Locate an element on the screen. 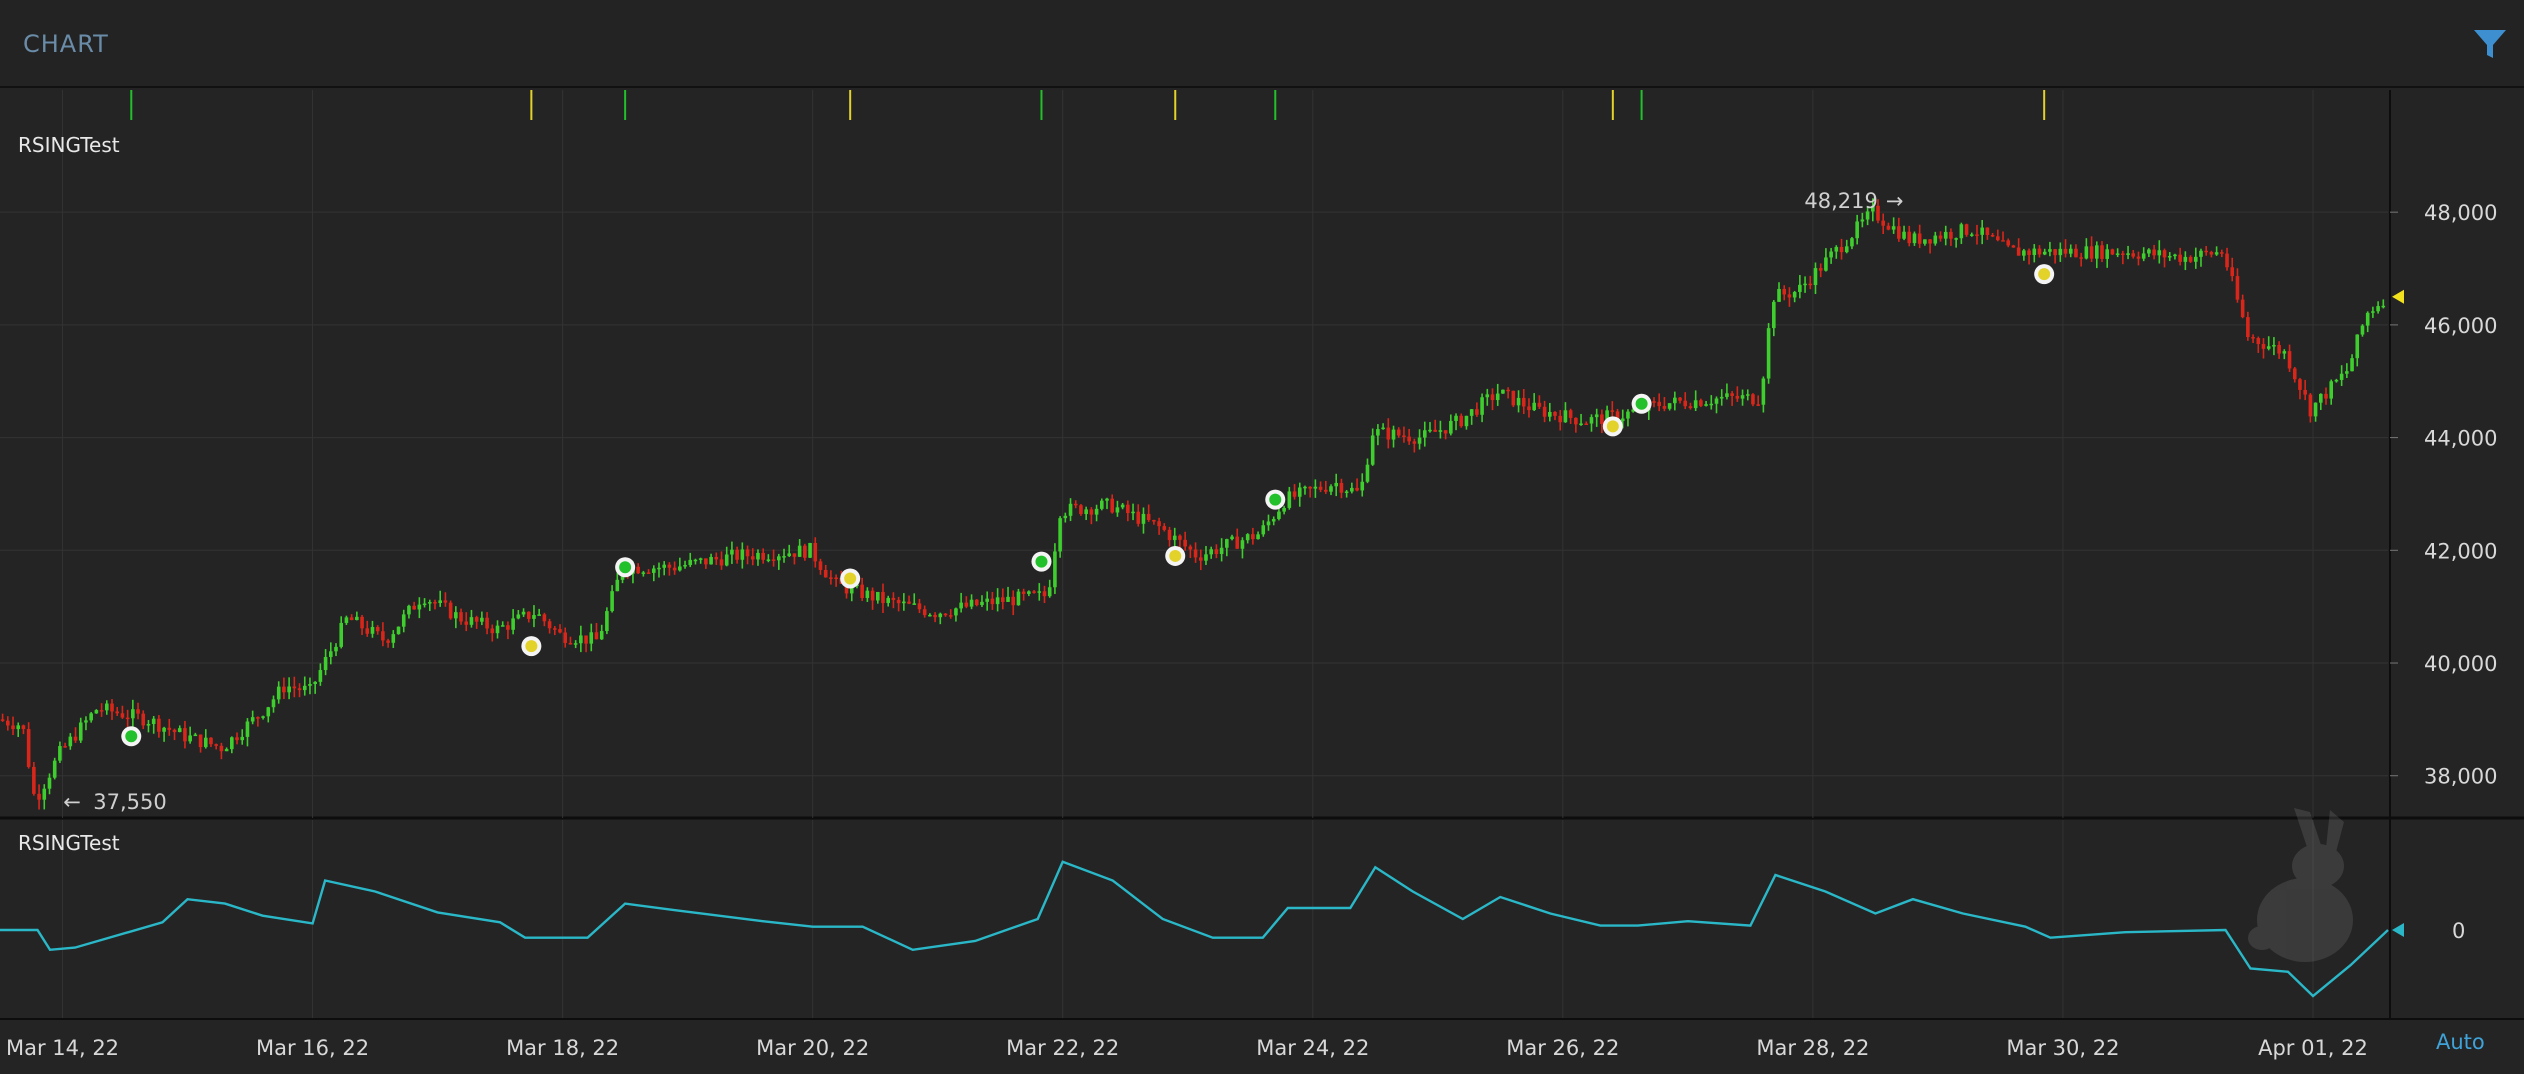  indicator-line is located at coordinates (1194, 929).